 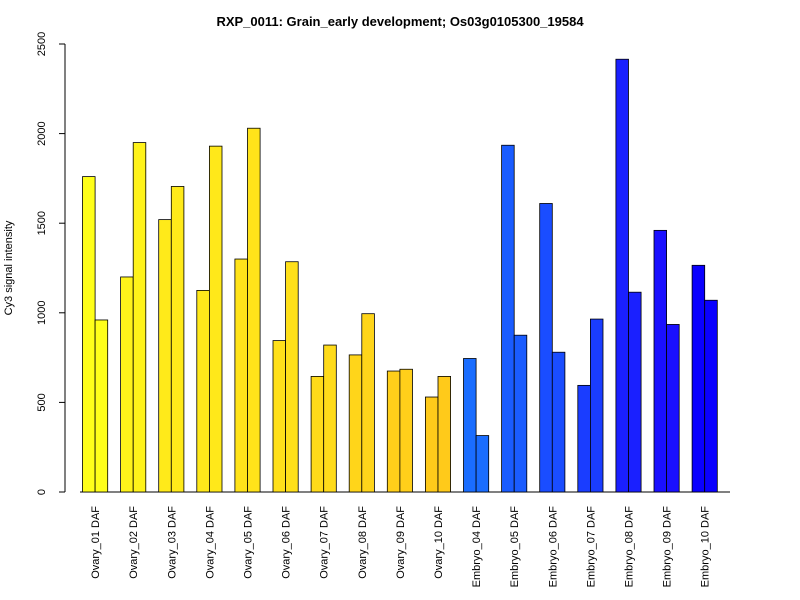 What do you see at coordinates (668, 547) in the screenshot?
I see `x-tick-label: Embryo_09 DAF` at bounding box center [668, 547].